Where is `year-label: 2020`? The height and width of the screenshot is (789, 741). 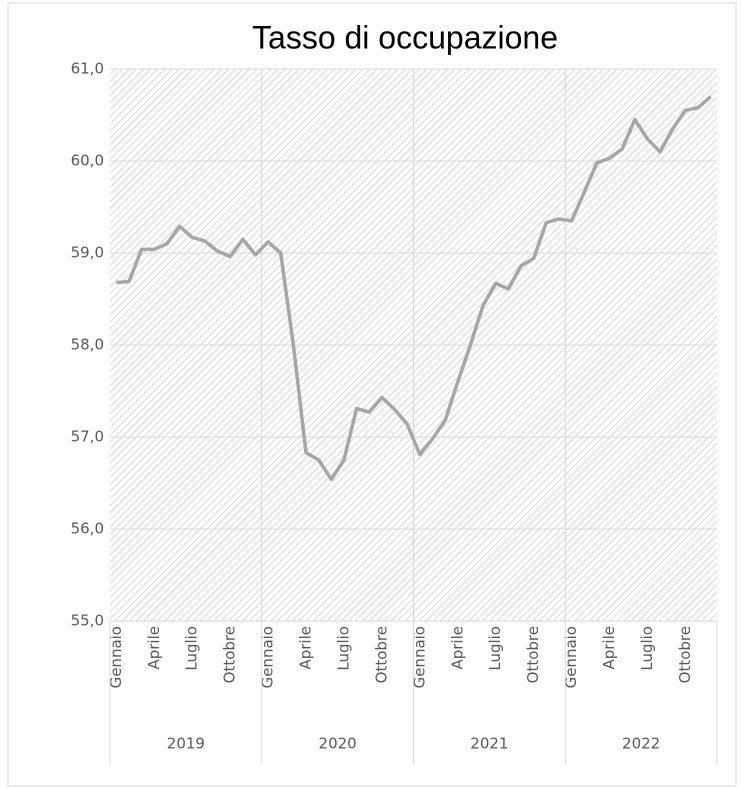 year-label: 2020 is located at coordinates (338, 744).